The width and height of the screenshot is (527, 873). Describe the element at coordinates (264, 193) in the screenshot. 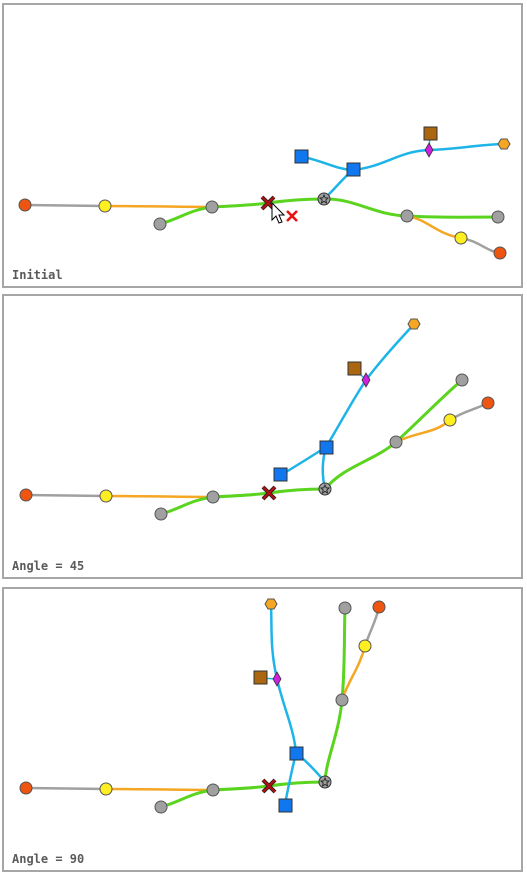

I see `network-diagram-initial` at that location.